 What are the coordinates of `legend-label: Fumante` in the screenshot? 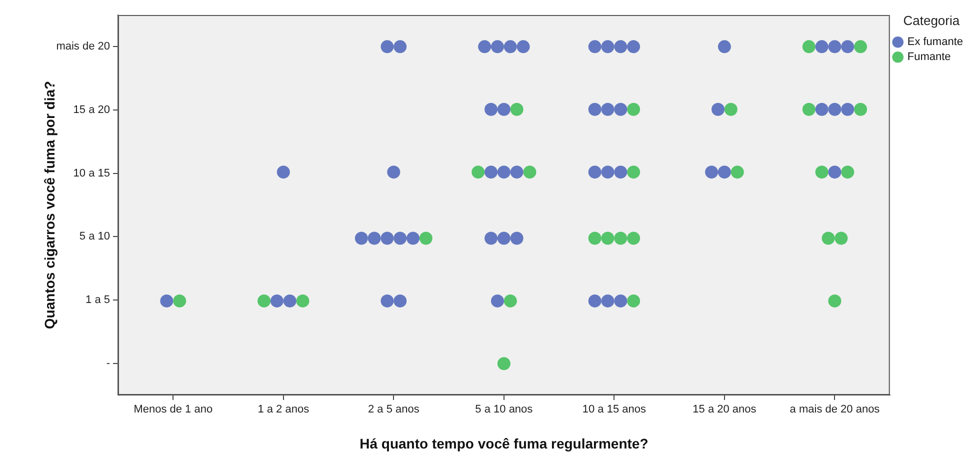 It's located at (929, 57).